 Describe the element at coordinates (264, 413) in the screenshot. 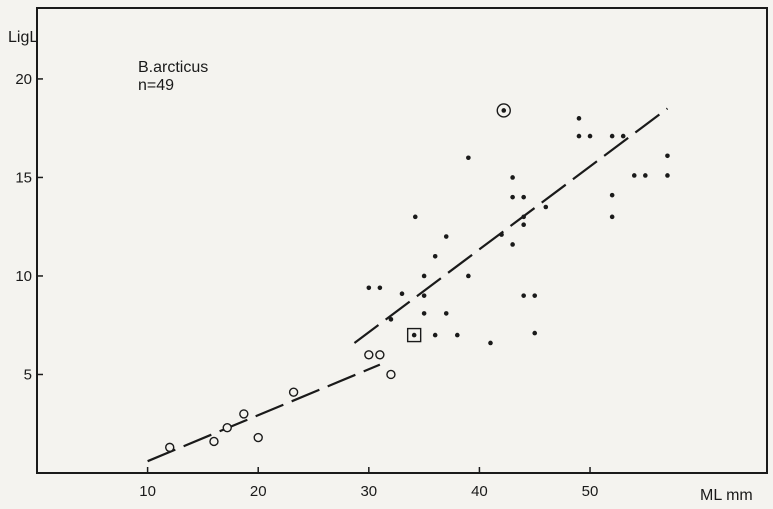

I see `fit-line` at that location.